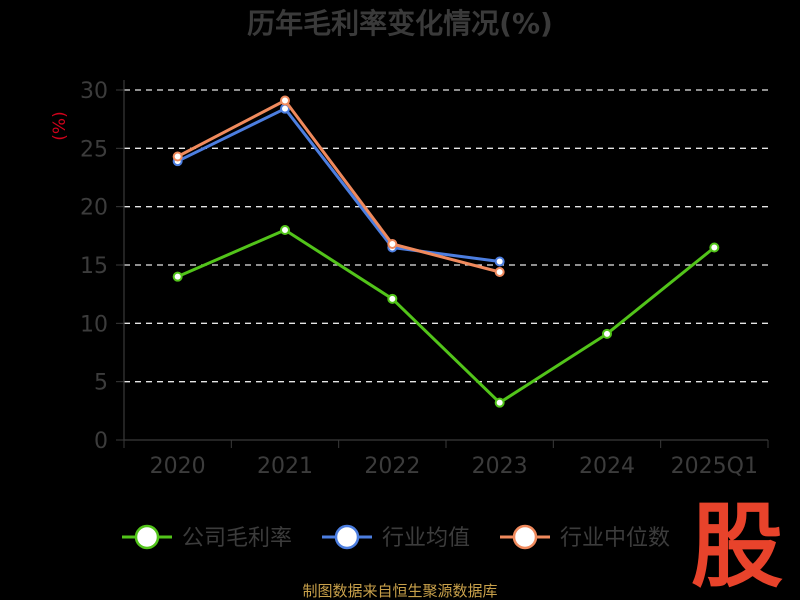 The height and width of the screenshot is (600, 800). What do you see at coordinates (737, 546) in the screenshot?
I see `logo-mark: 股` at bounding box center [737, 546].